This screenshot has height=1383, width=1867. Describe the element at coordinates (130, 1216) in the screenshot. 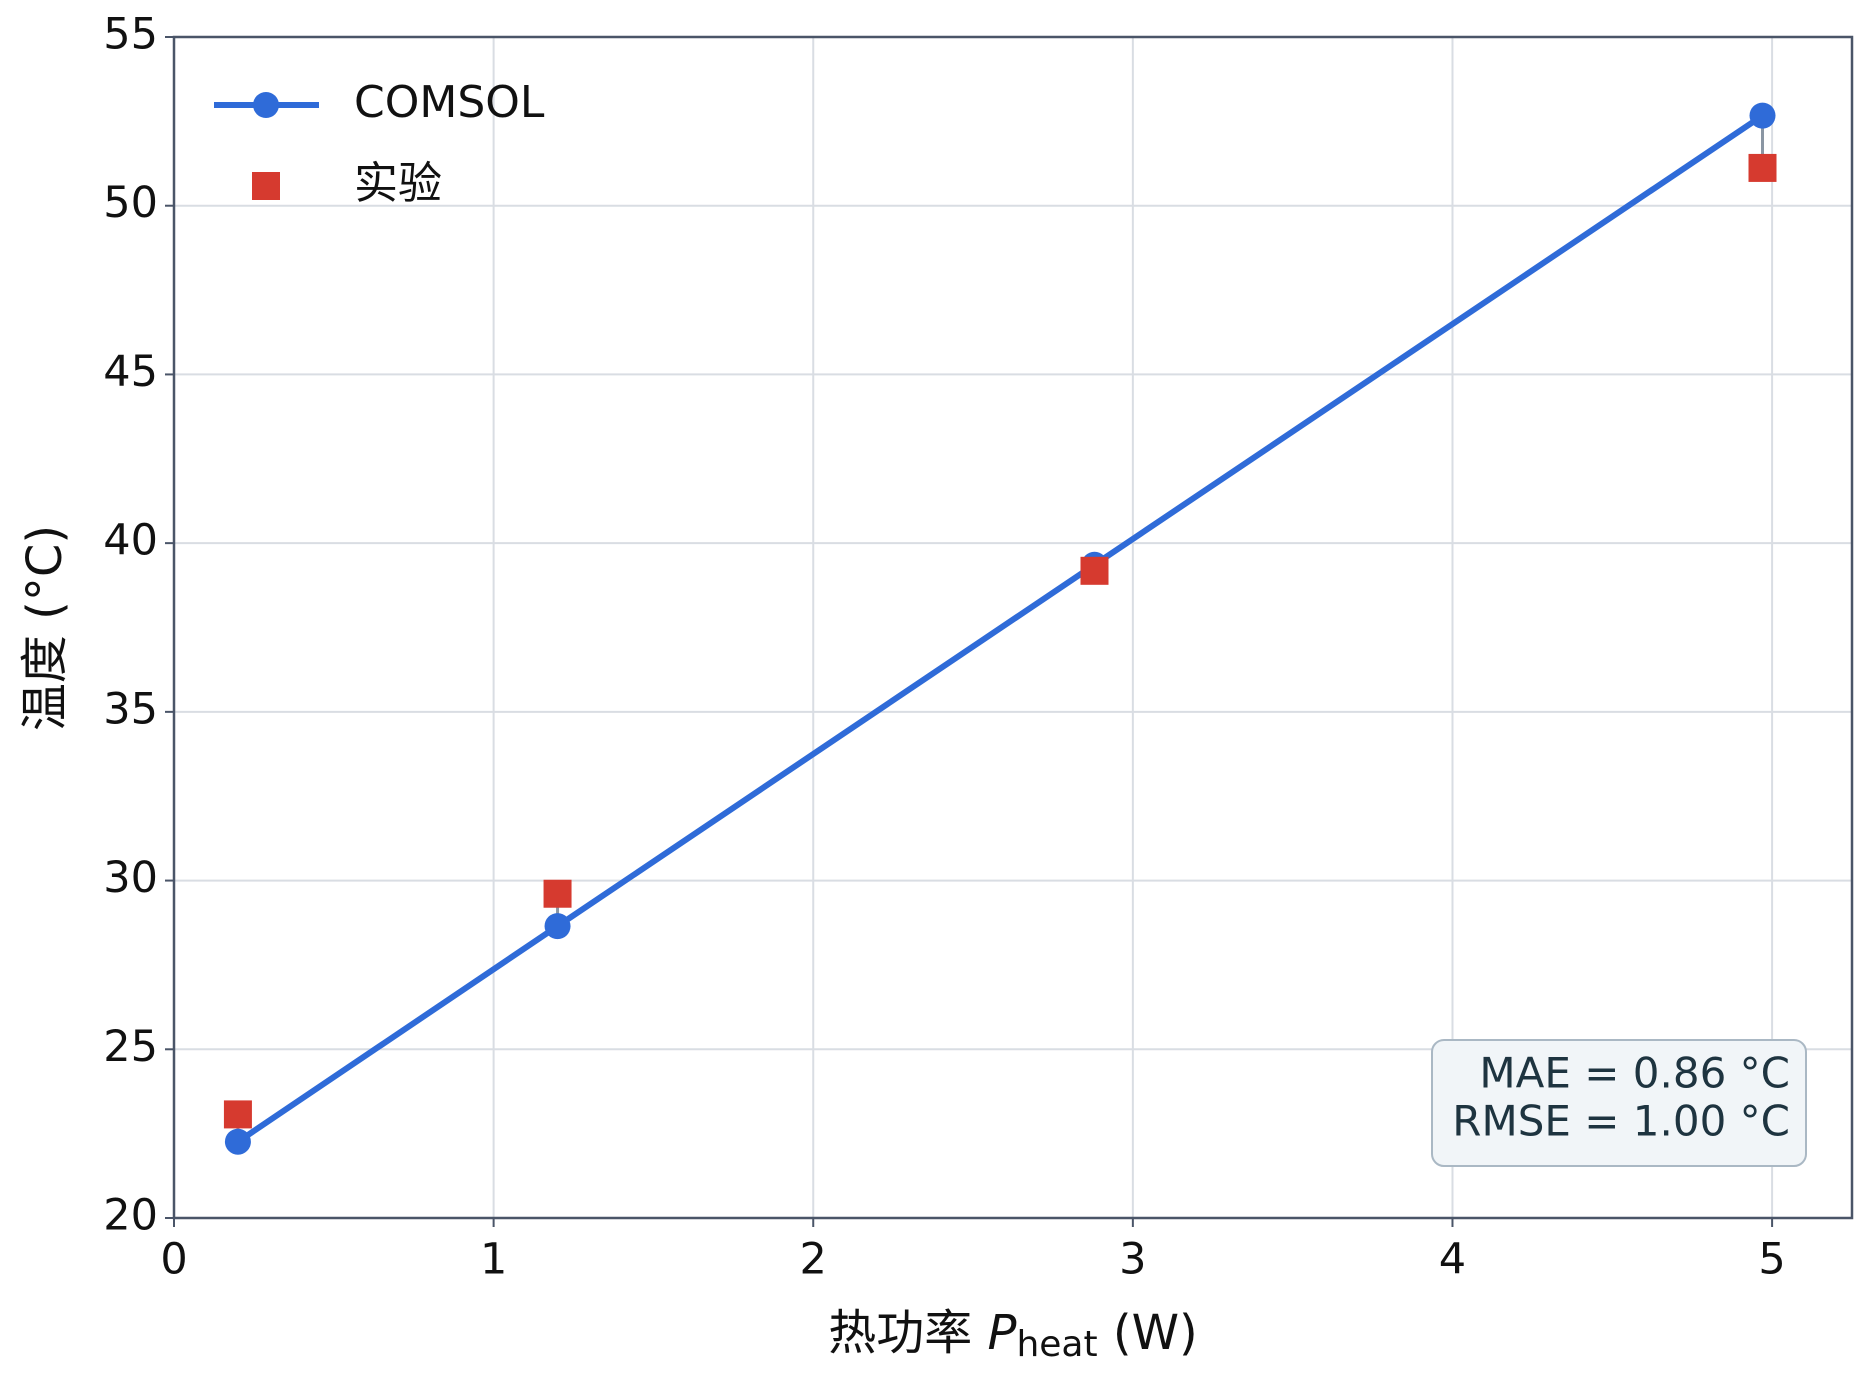

I see `y-tick-label: 20` at that location.